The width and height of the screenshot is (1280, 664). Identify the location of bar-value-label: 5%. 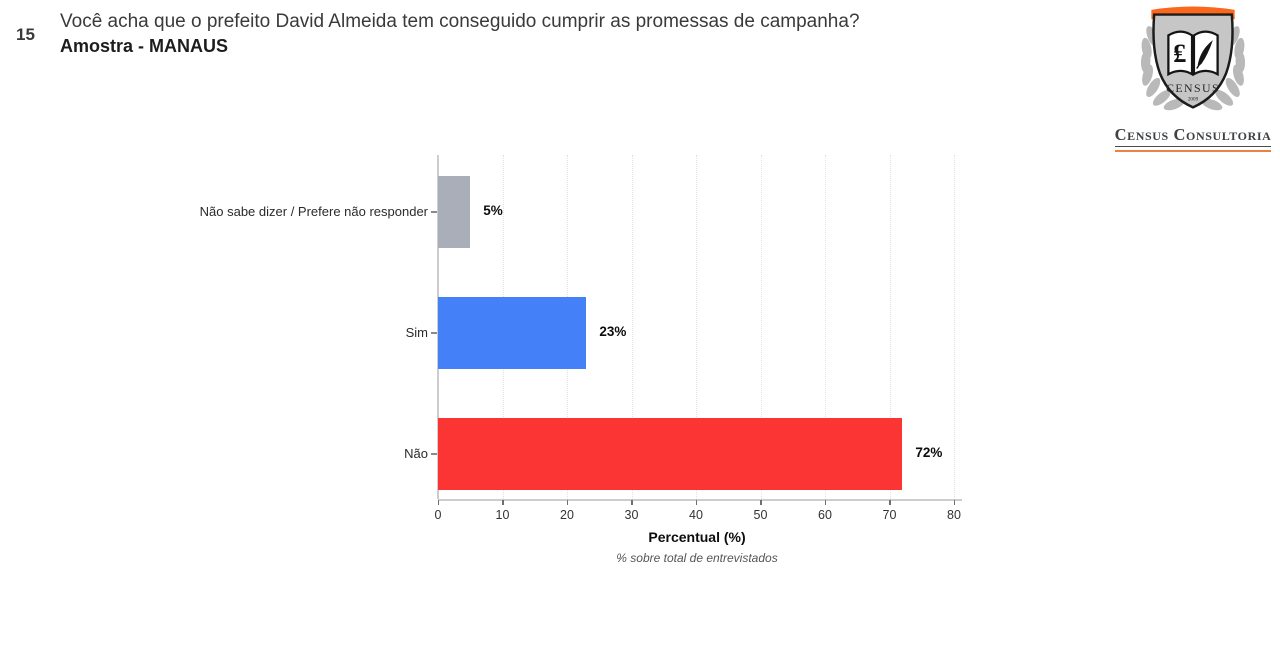
(493, 210).